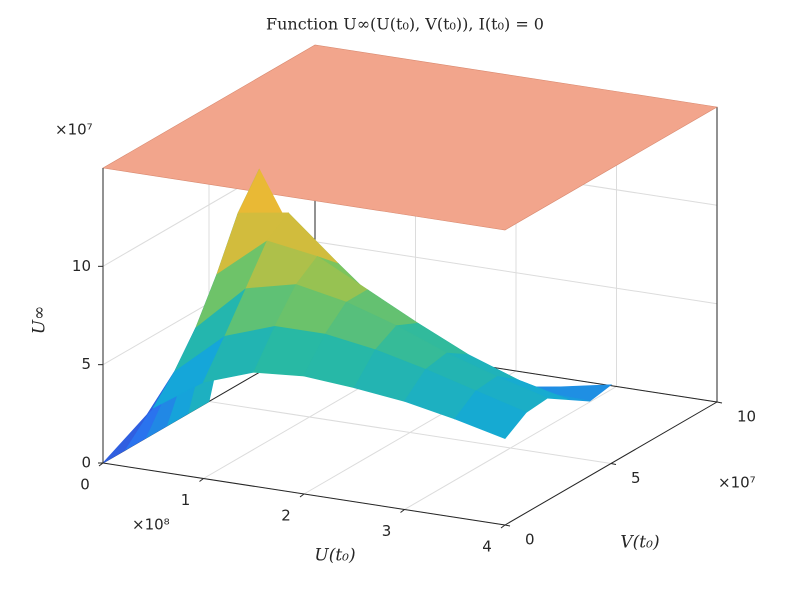 Image resolution: width=789 pixels, height=592 pixels. I want to click on y-tick-label: 0, so click(530, 540).